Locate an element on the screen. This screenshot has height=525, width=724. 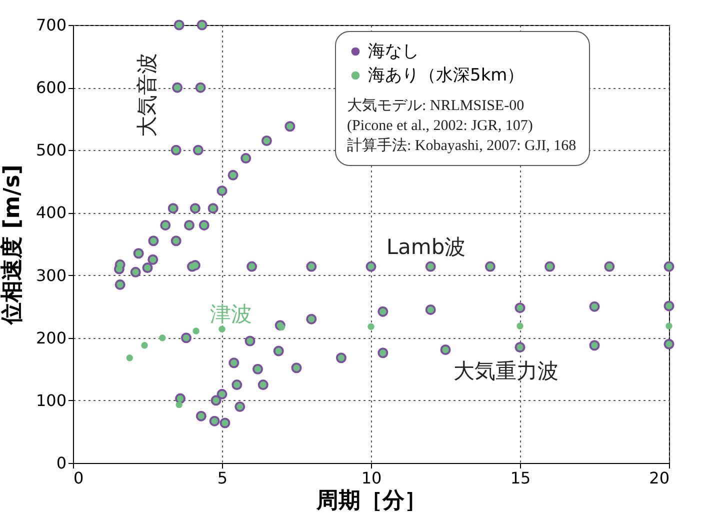
annotation: 大気音波 is located at coordinates (147, 95).